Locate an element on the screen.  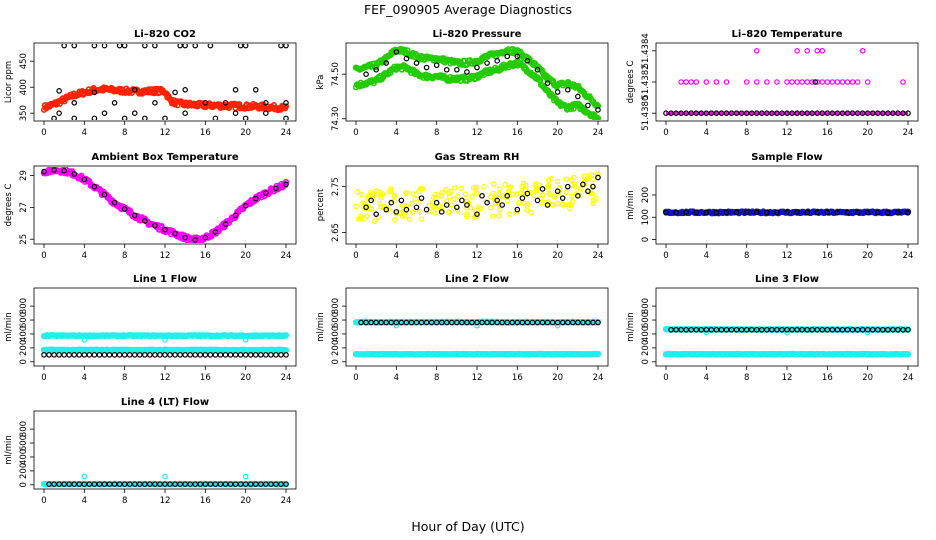
series-dips is located at coordinates (477, 325).